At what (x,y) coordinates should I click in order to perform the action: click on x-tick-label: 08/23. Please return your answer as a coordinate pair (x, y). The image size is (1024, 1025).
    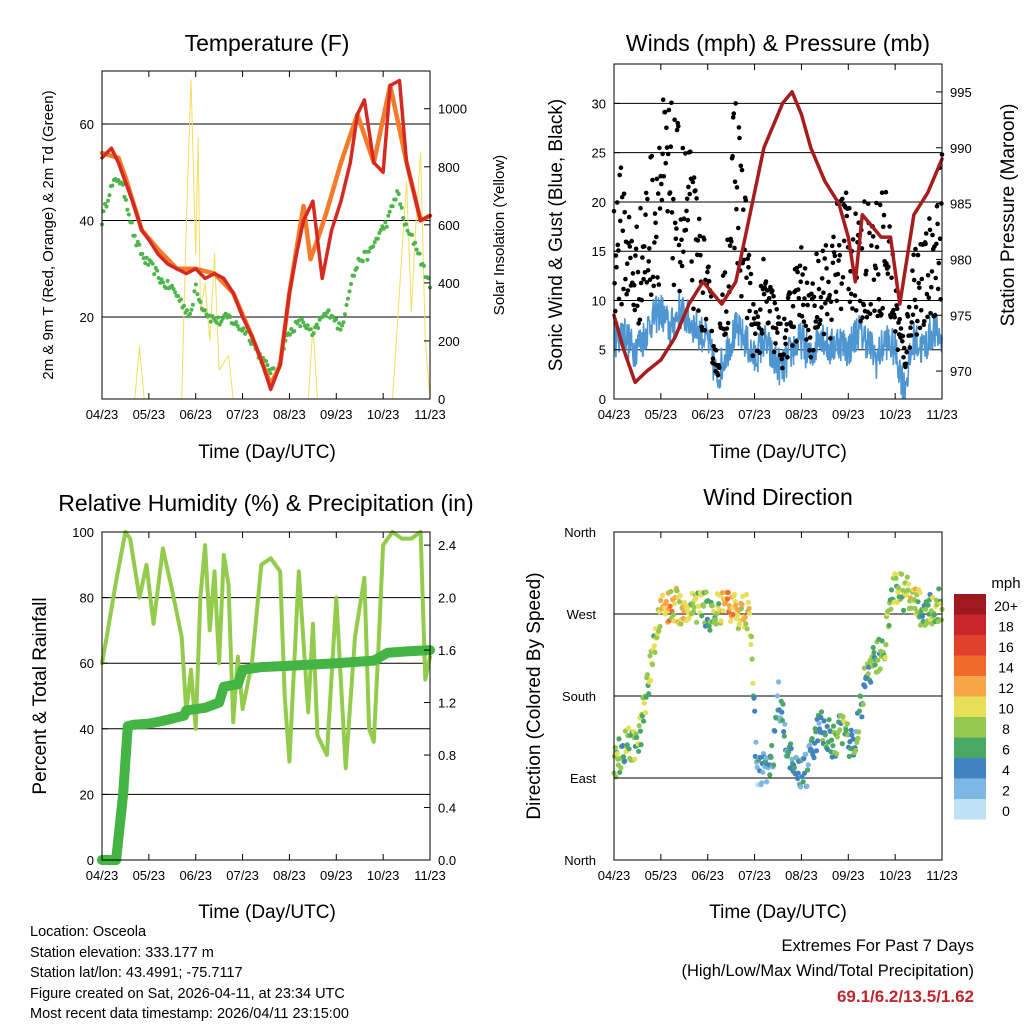
    Looking at the image, I should click on (289, 875).